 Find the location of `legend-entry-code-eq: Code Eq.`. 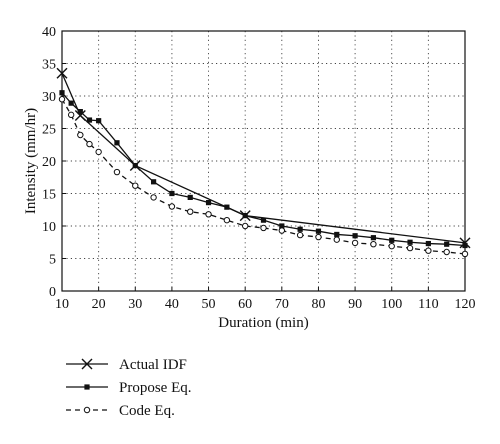

legend-entry-code-eq: Code Eq. is located at coordinates (120, 411).